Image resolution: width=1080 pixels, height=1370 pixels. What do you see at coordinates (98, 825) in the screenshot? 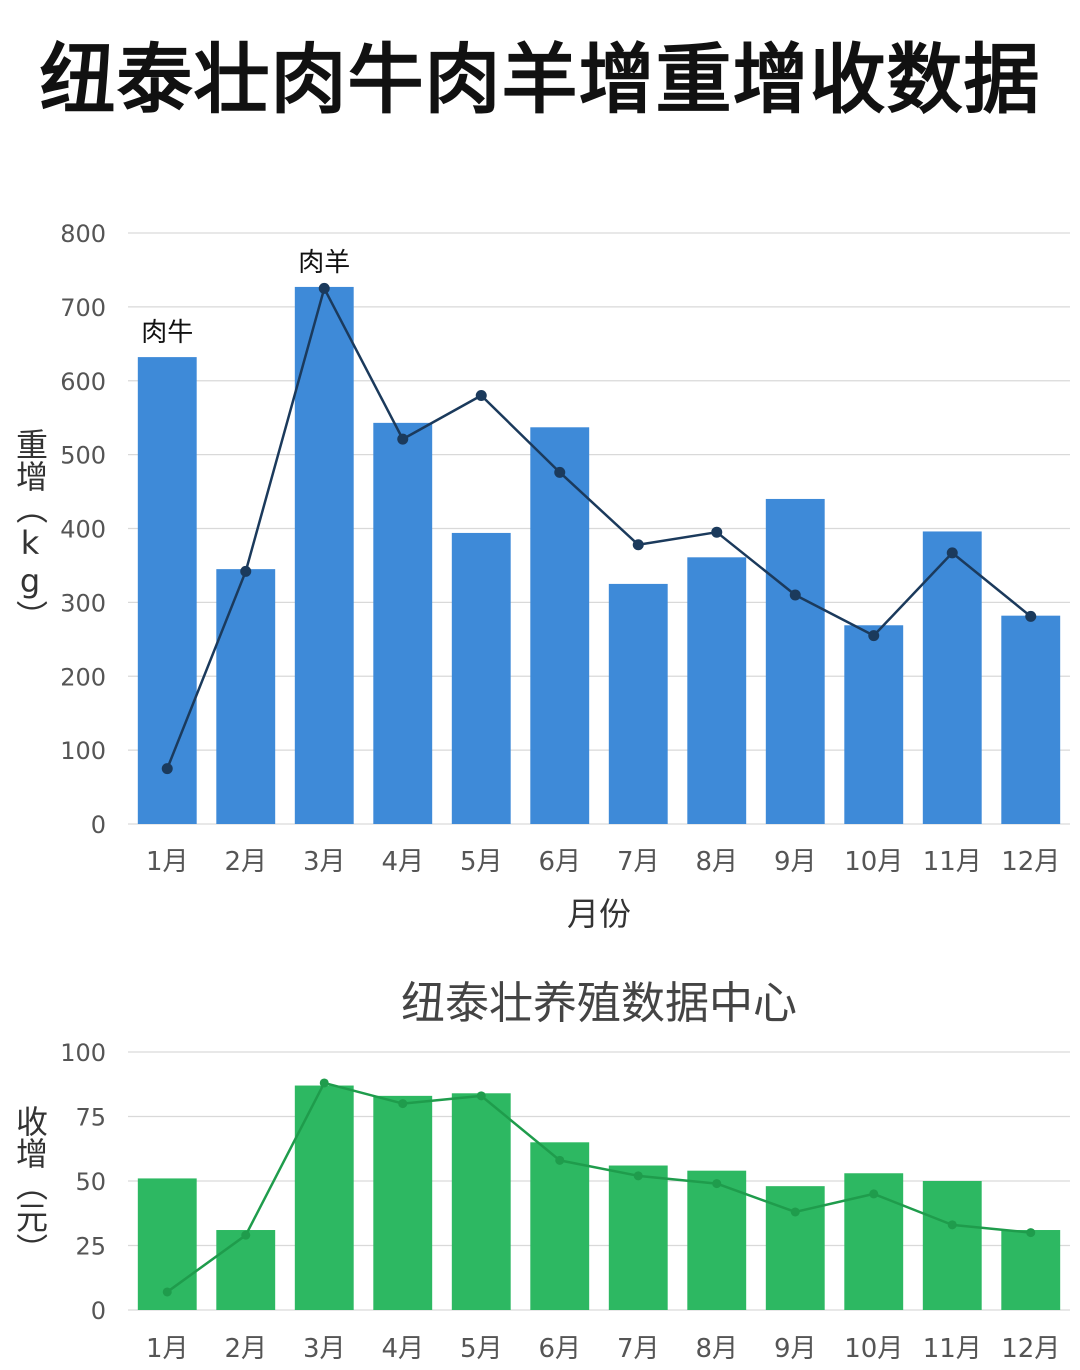
I see `chart1-y-tick-label: 0` at bounding box center [98, 825].